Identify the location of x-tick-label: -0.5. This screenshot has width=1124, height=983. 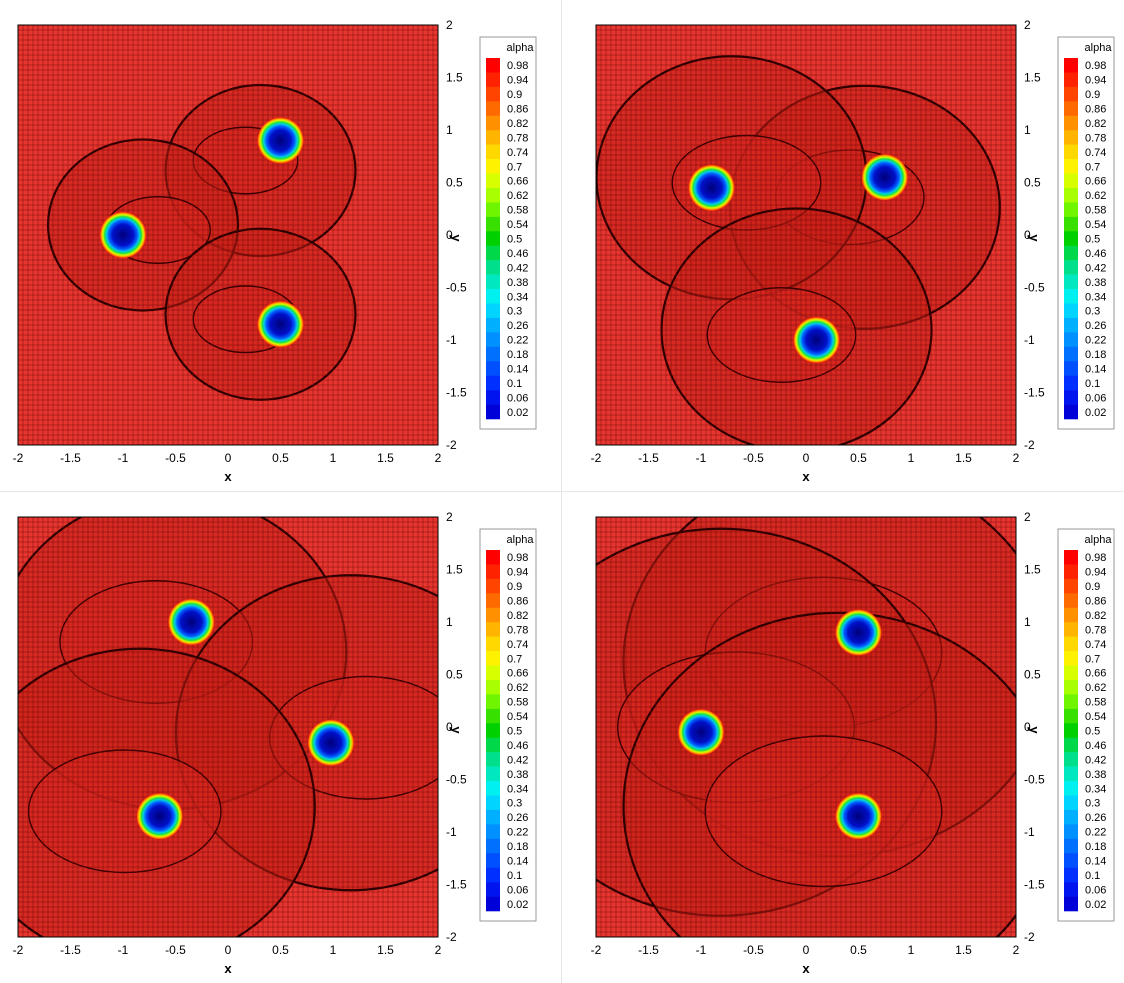
(753, 458).